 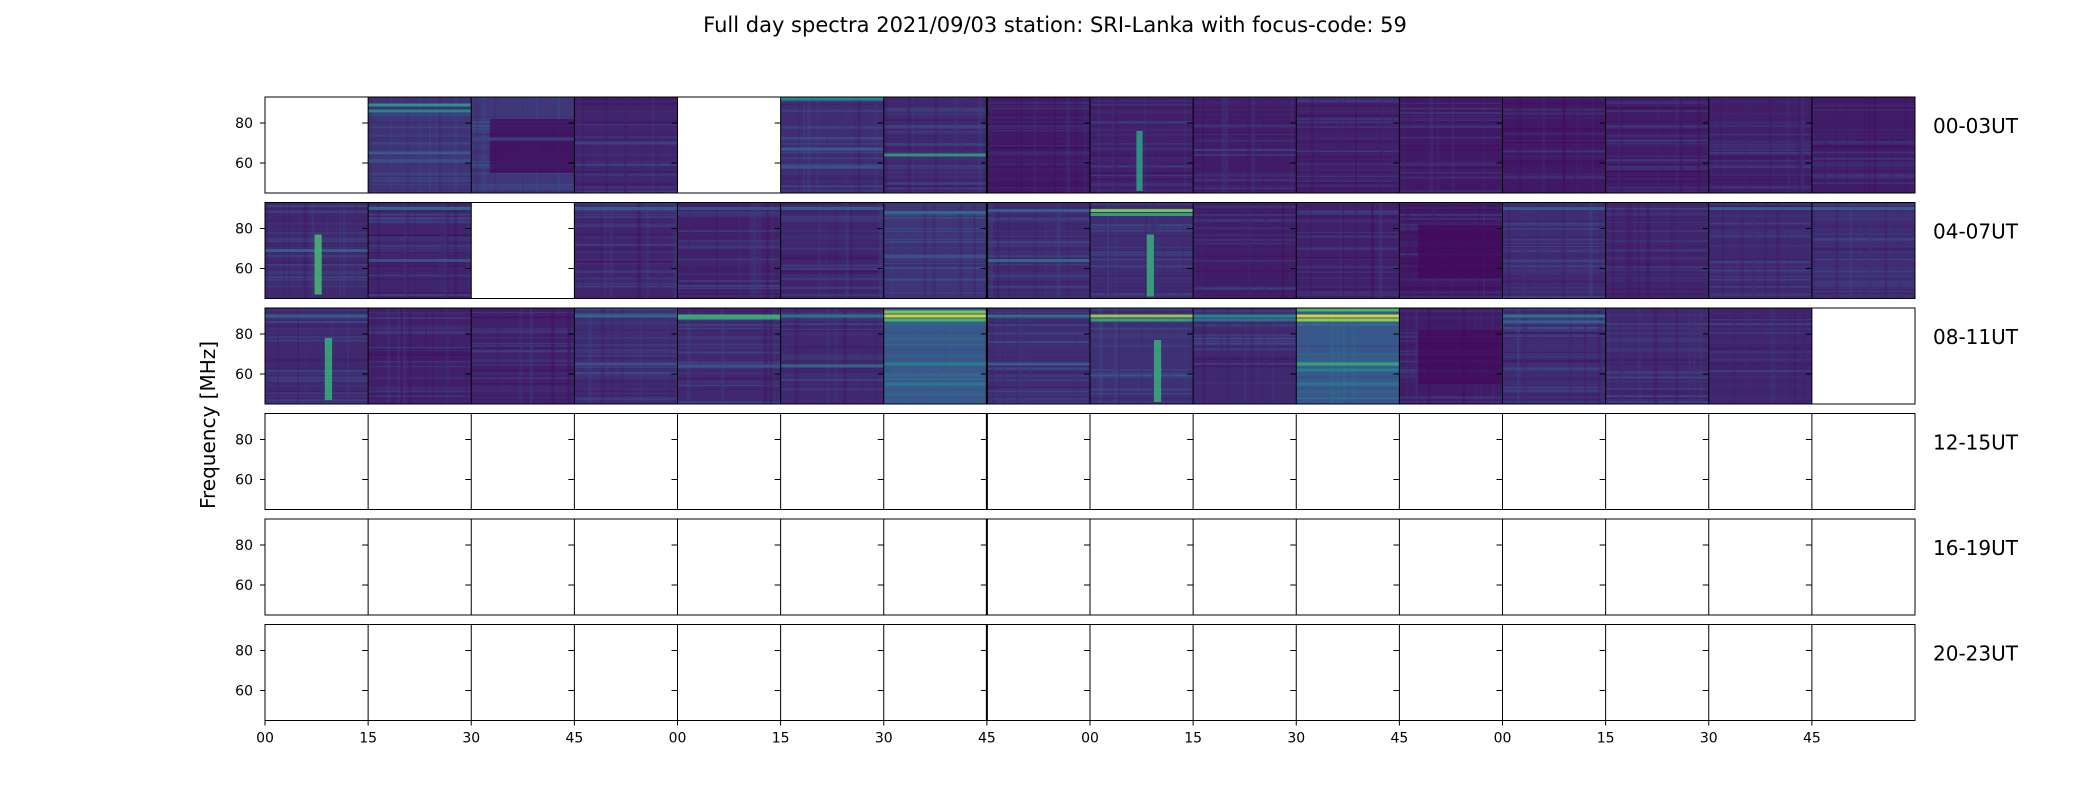 I want to click on row-time-label: 16-19UT, so click(x=1976, y=548).